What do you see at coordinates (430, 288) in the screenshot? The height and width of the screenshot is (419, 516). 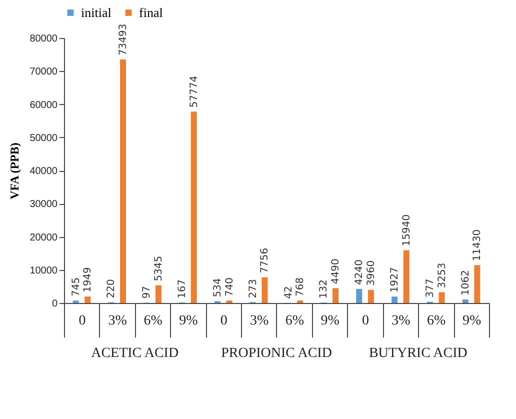 I see `data-label: 377` at bounding box center [430, 288].